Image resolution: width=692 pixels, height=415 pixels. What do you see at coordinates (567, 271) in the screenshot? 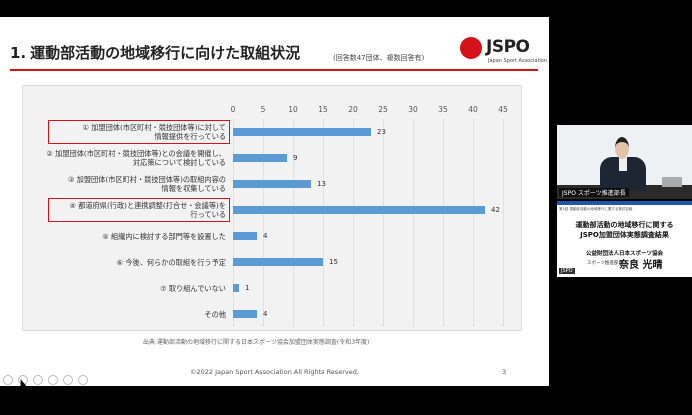
I see `slide2-footer: JSPO` at bounding box center [567, 271].